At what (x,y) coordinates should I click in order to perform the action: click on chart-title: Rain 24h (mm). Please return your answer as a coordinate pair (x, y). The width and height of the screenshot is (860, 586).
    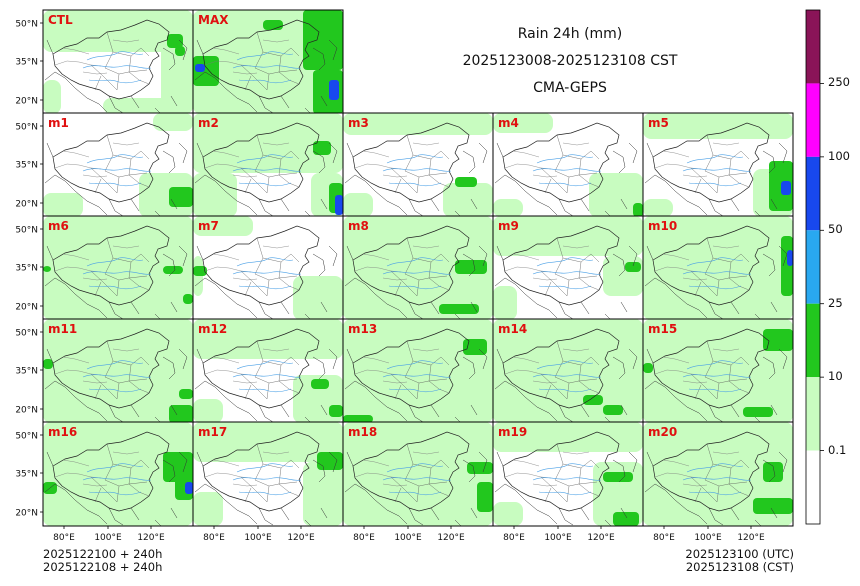
    Looking at the image, I should click on (570, 34).